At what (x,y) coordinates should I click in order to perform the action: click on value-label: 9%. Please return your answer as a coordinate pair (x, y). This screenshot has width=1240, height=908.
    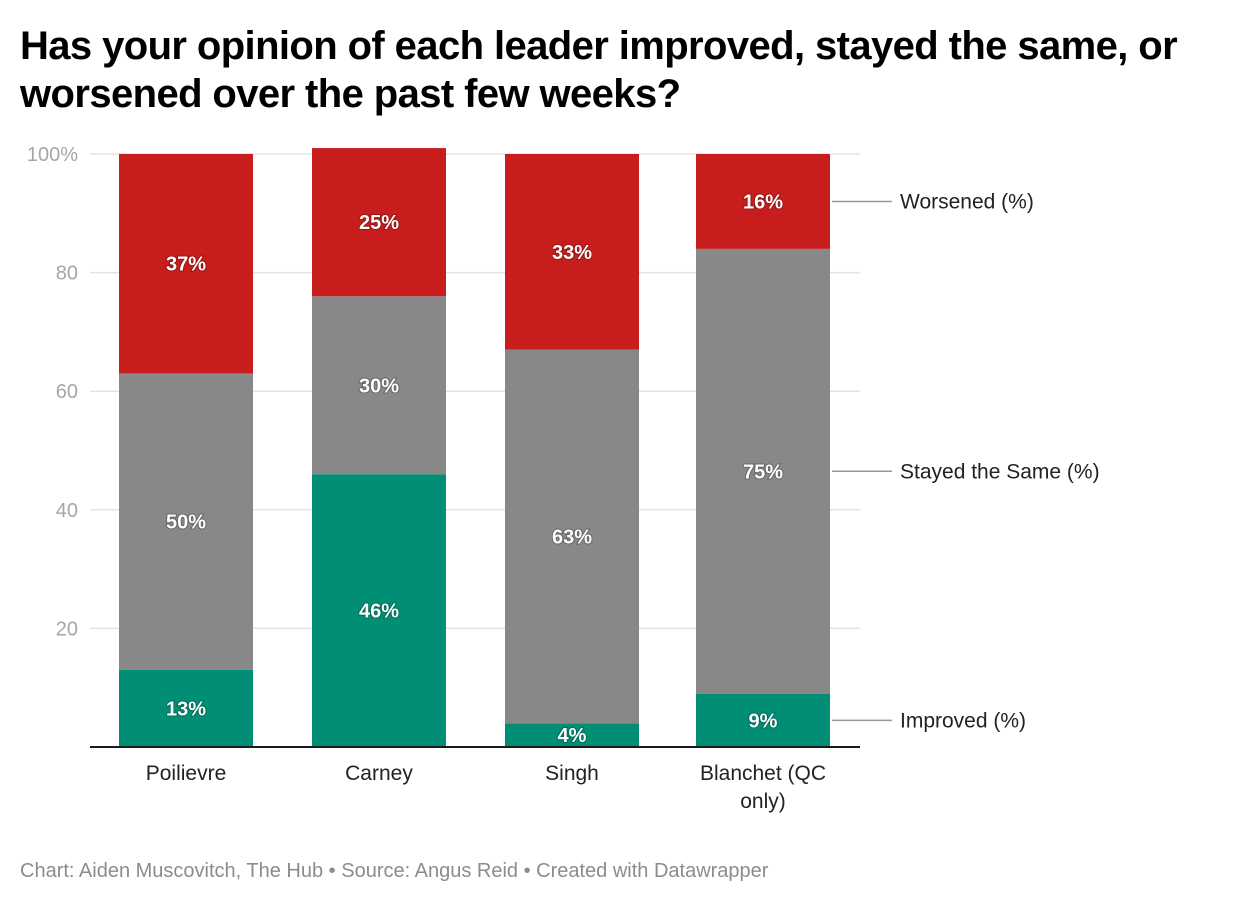
    Looking at the image, I should click on (763, 721).